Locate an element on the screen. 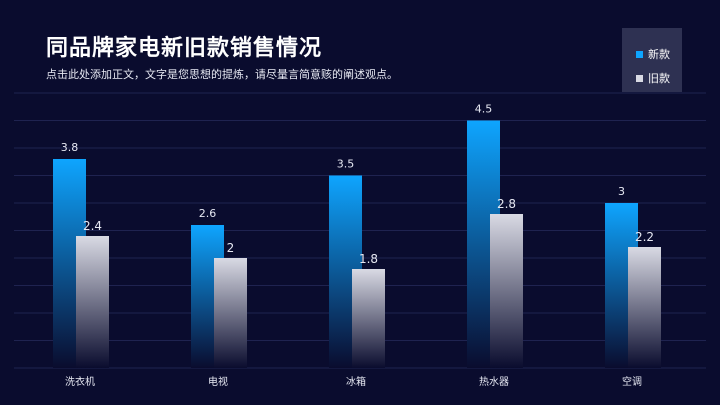 The height and width of the screenshot is (405, 720). x-tick-label: 空调 is located at coordinates (632, 381).